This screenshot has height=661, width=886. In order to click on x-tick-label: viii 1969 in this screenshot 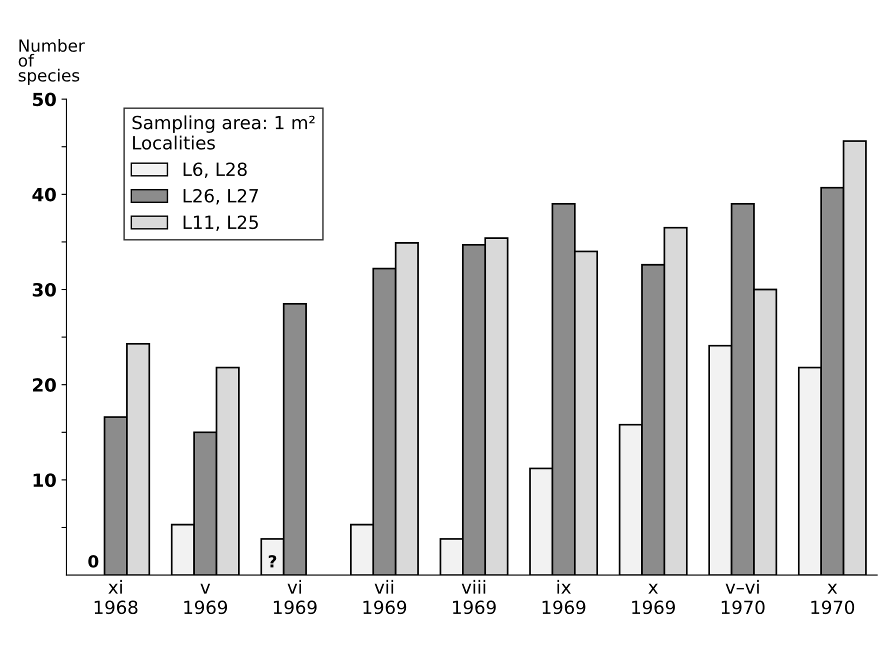, I will do `click(474, 597)`.